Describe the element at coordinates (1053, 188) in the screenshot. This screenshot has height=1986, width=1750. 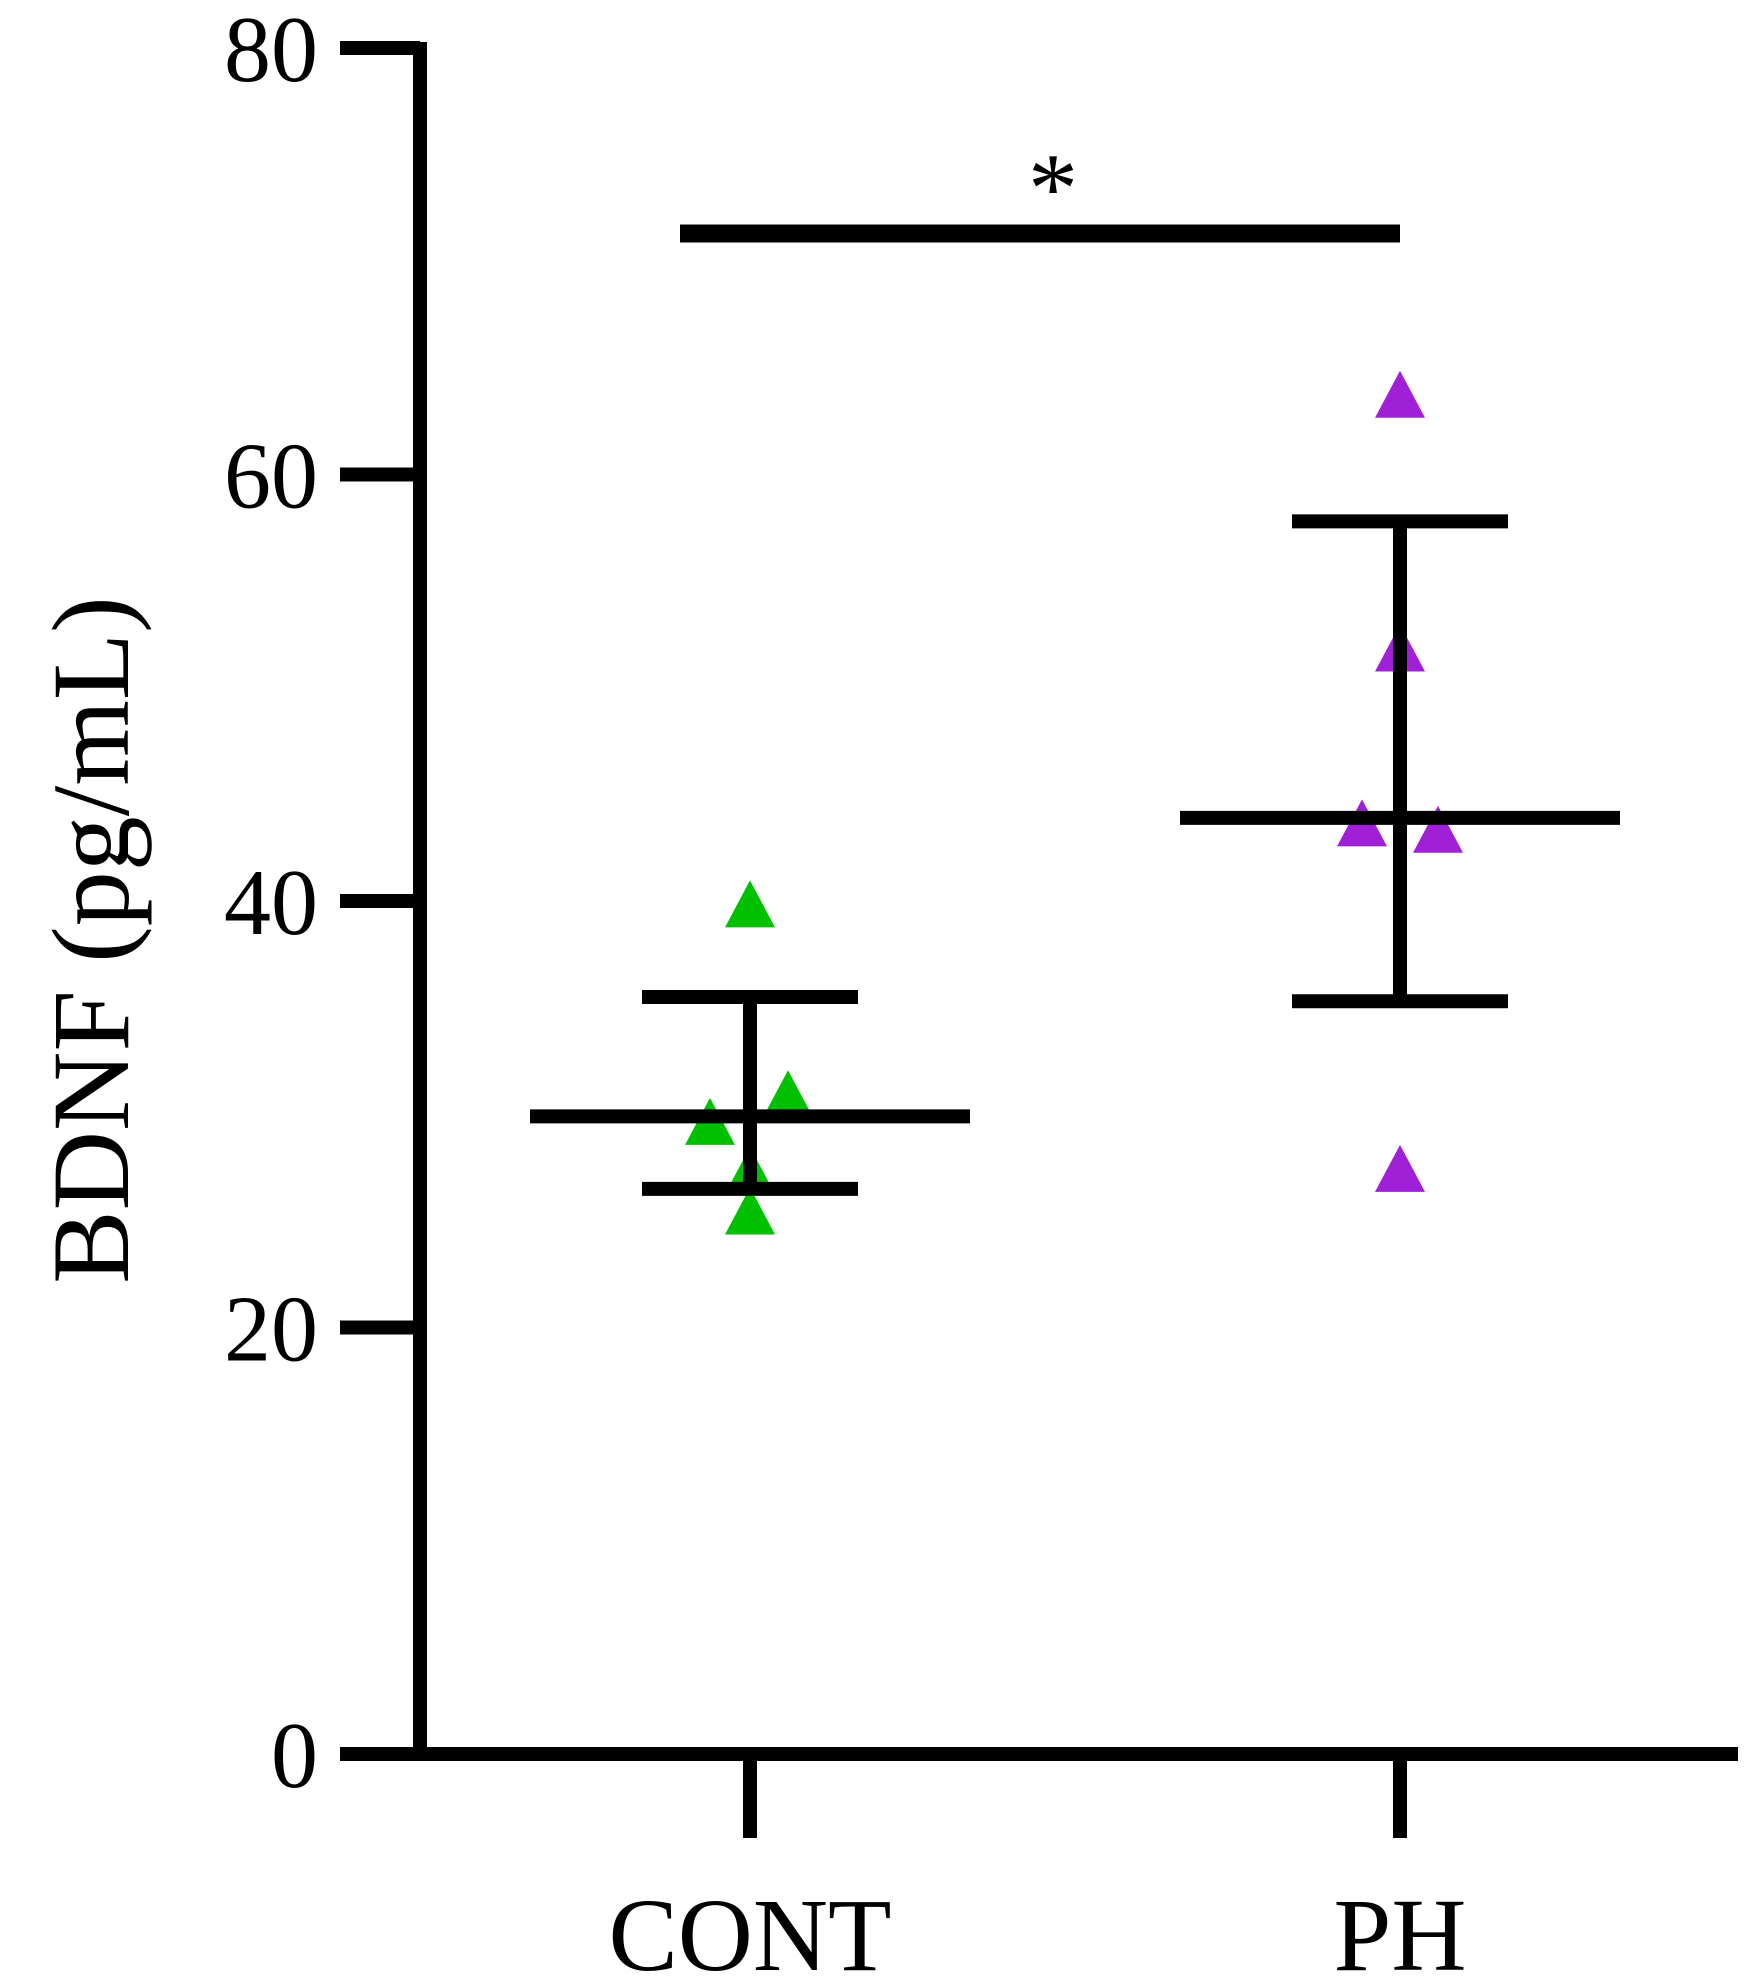
I see `significance-marker: *` at that location.